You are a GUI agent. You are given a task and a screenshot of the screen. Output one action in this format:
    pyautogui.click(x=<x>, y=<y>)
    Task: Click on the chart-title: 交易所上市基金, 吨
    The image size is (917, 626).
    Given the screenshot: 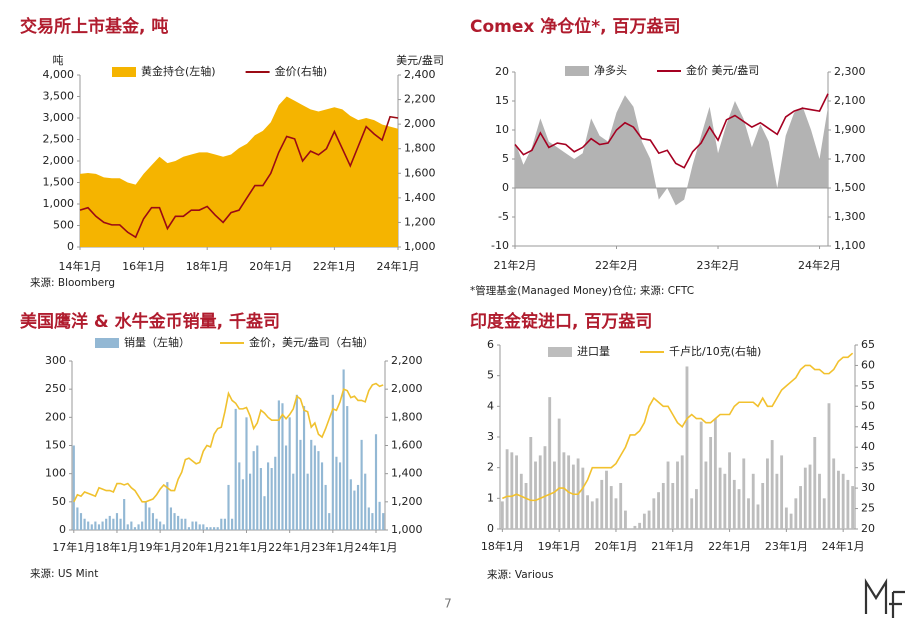 What is the action you would take?
    pyautogui.click(x=94, y=26)
    